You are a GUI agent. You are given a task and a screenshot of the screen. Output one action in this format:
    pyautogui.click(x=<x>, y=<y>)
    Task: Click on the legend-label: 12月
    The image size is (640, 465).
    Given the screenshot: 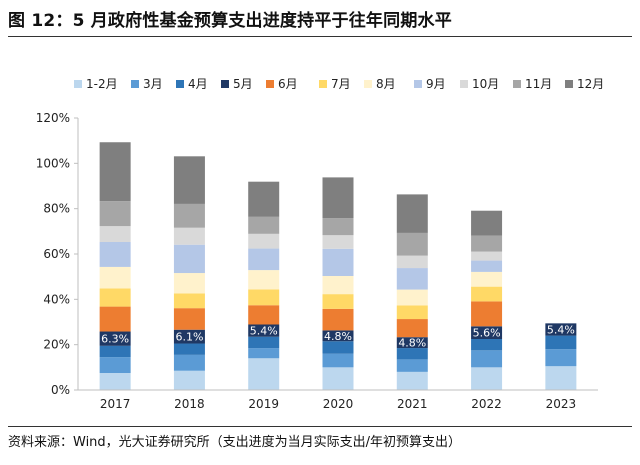 What is the action you would take?
    pyautogui.click(x=590, y=84)
    